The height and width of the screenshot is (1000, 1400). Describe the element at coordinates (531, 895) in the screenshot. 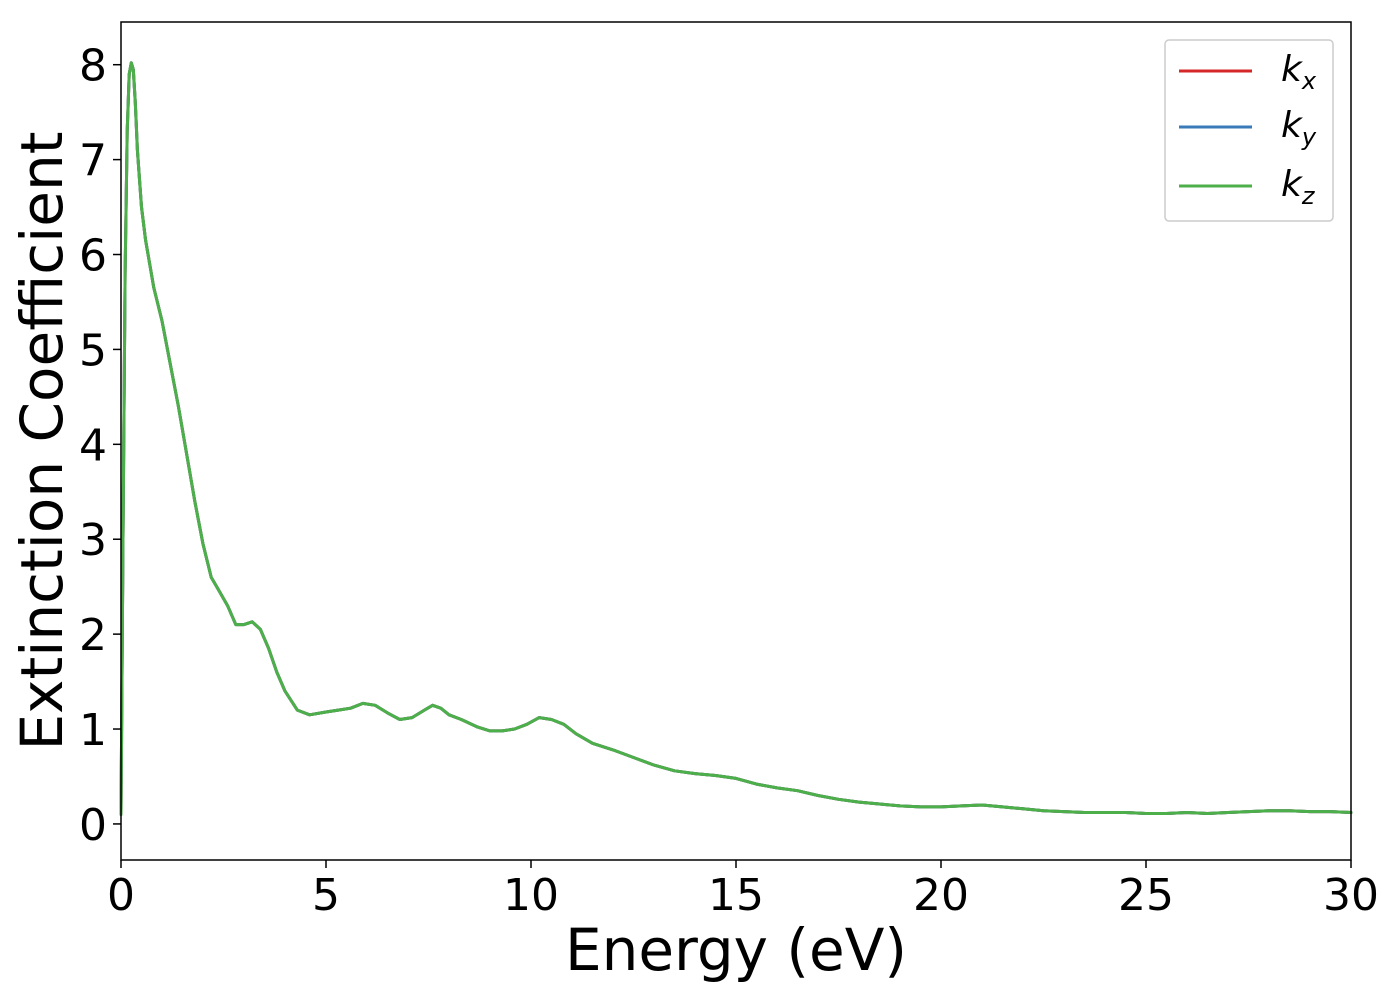

I see `x-tick-label: 10` at that location.